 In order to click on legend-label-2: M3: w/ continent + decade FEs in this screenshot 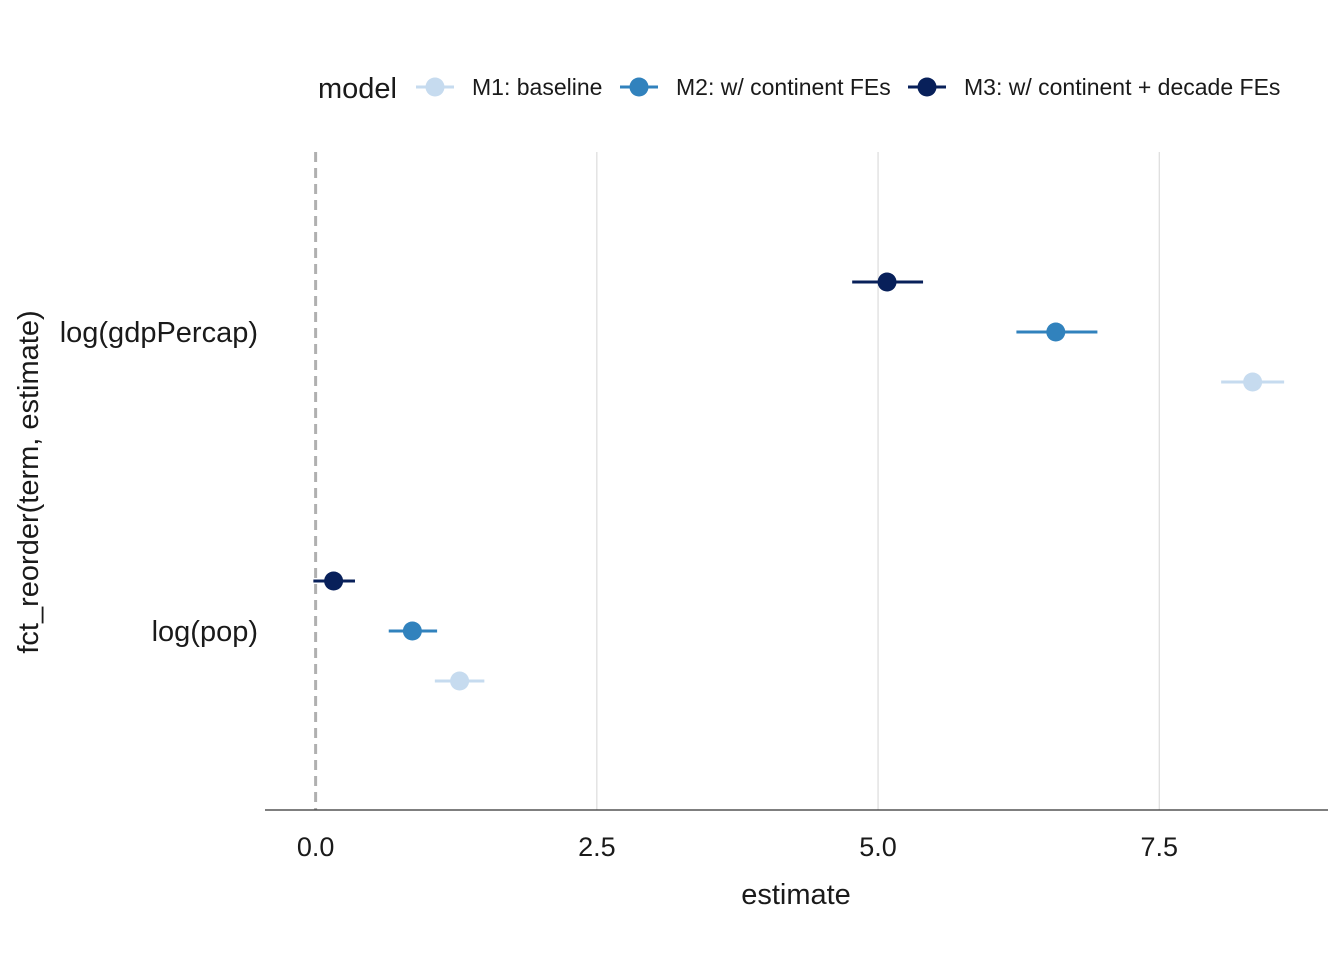, I will do `click(1122, 87)`.